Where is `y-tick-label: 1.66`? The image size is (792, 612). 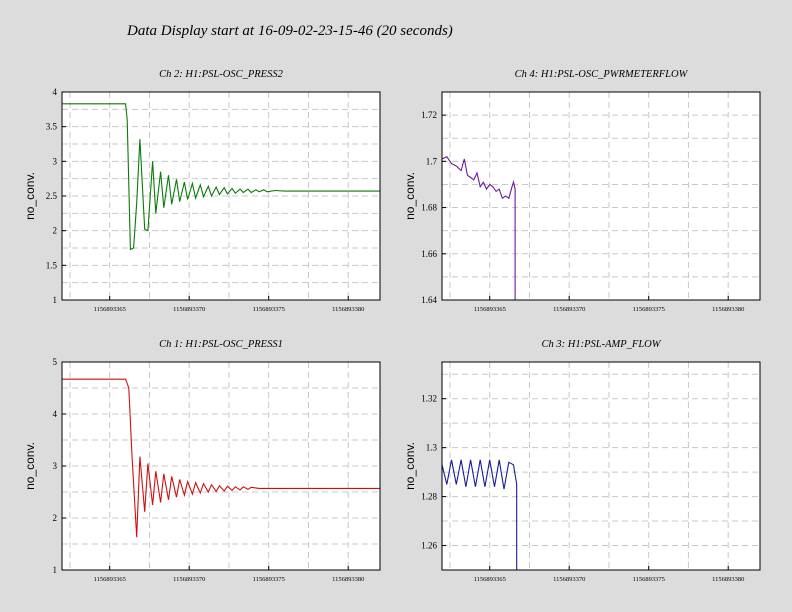 y-tick-label: 1.66 is located at coordinates (429, 254).